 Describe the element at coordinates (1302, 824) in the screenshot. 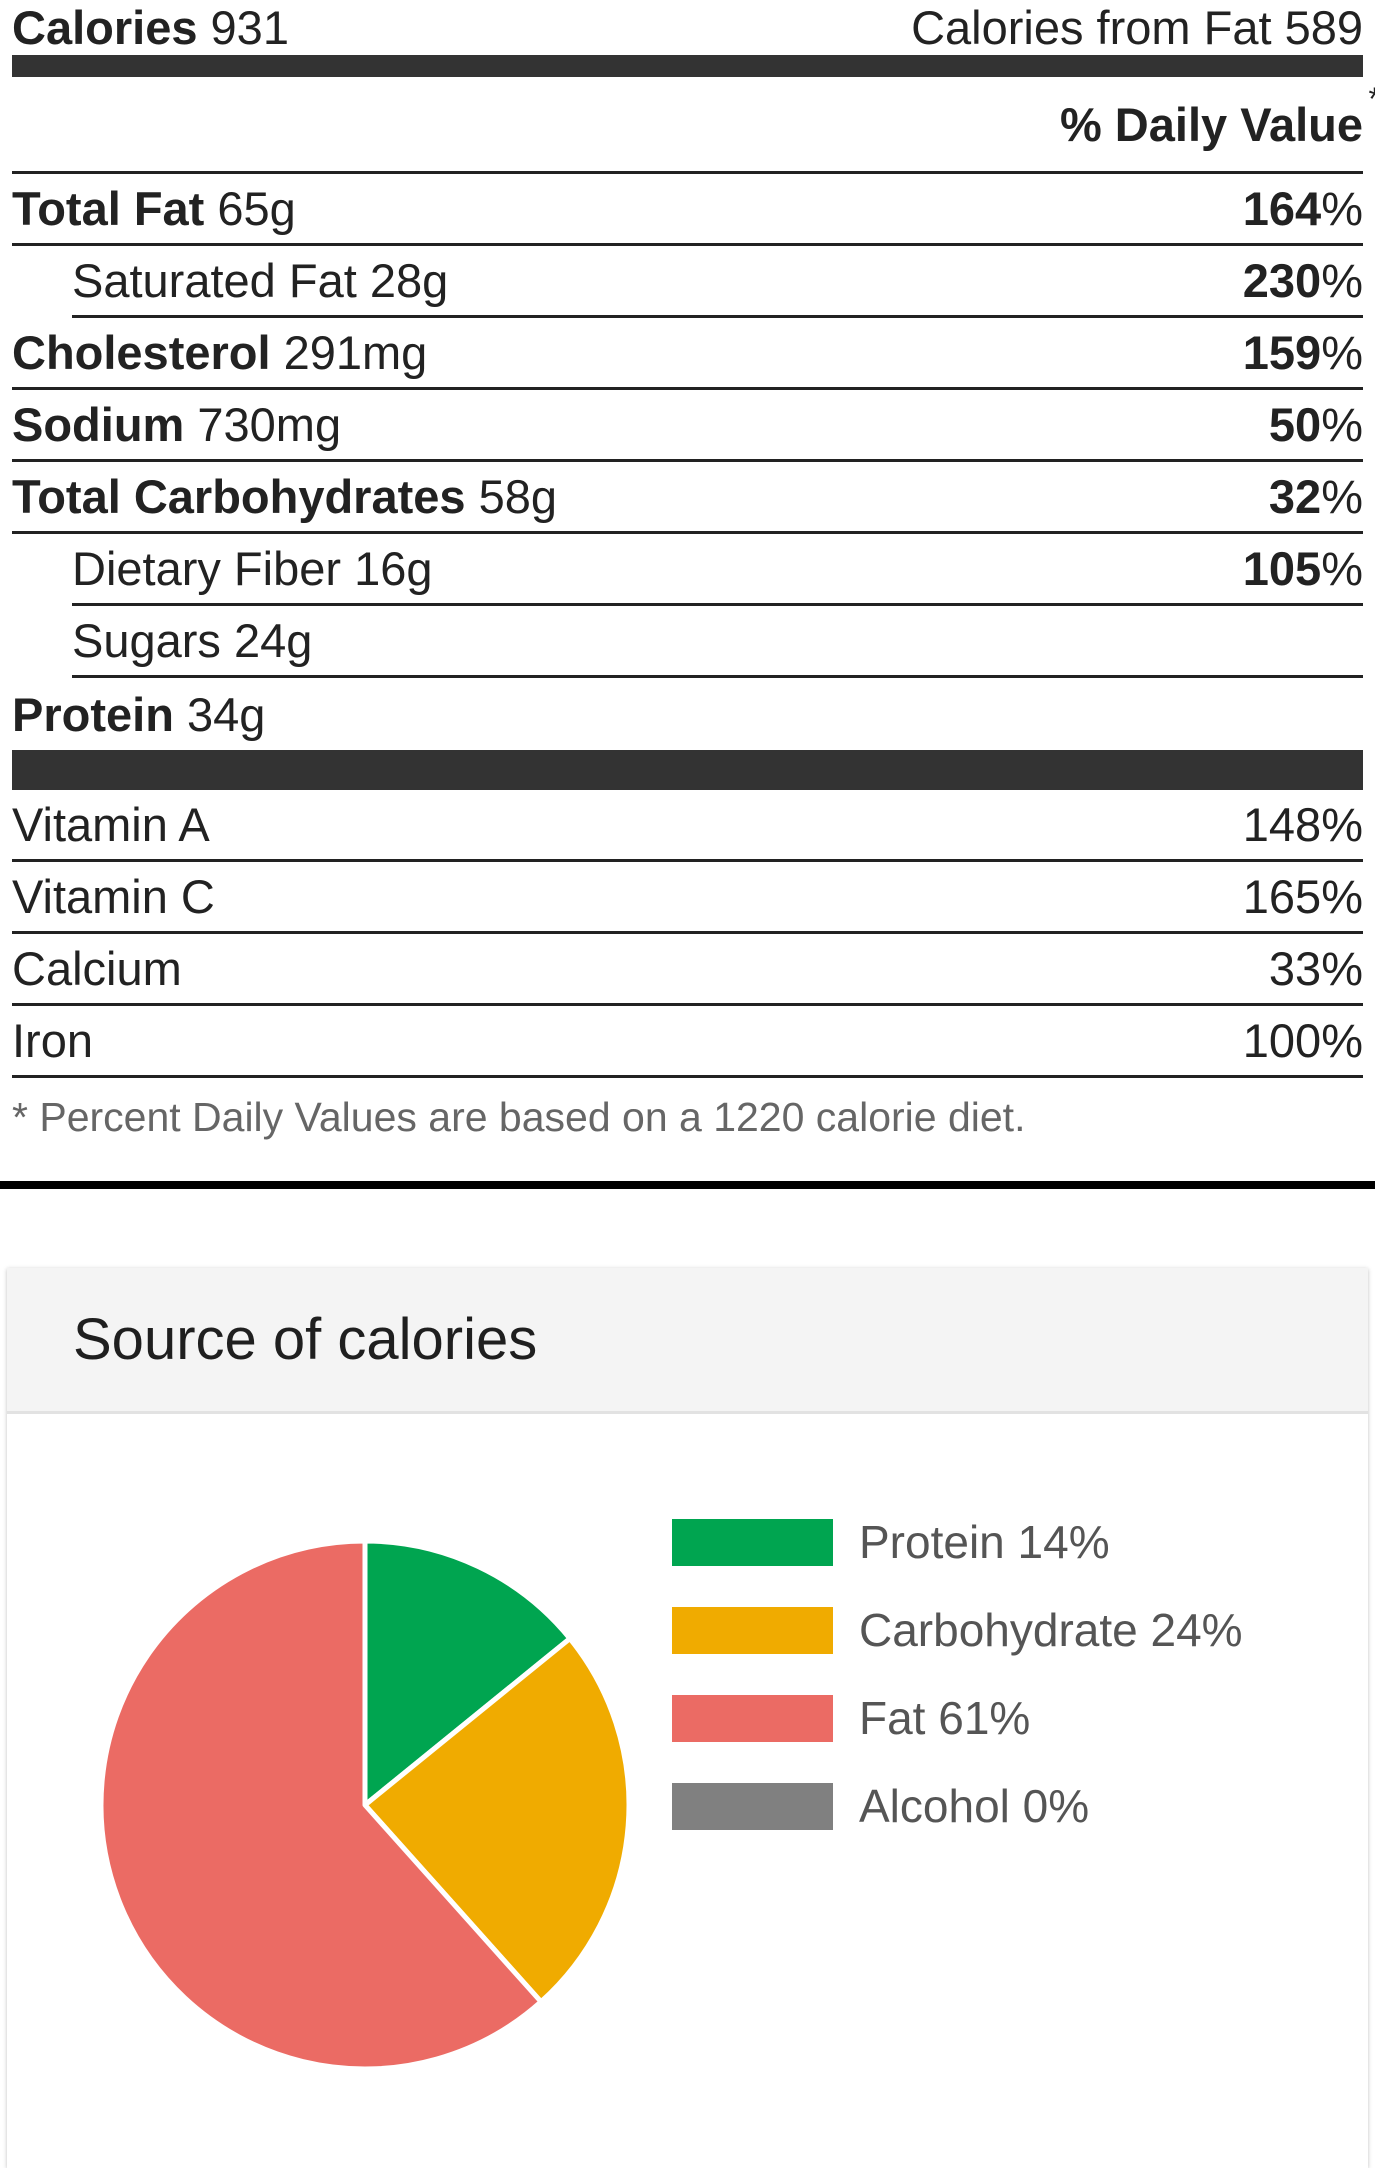

I see `vitamin-pct: 148%` at that location.